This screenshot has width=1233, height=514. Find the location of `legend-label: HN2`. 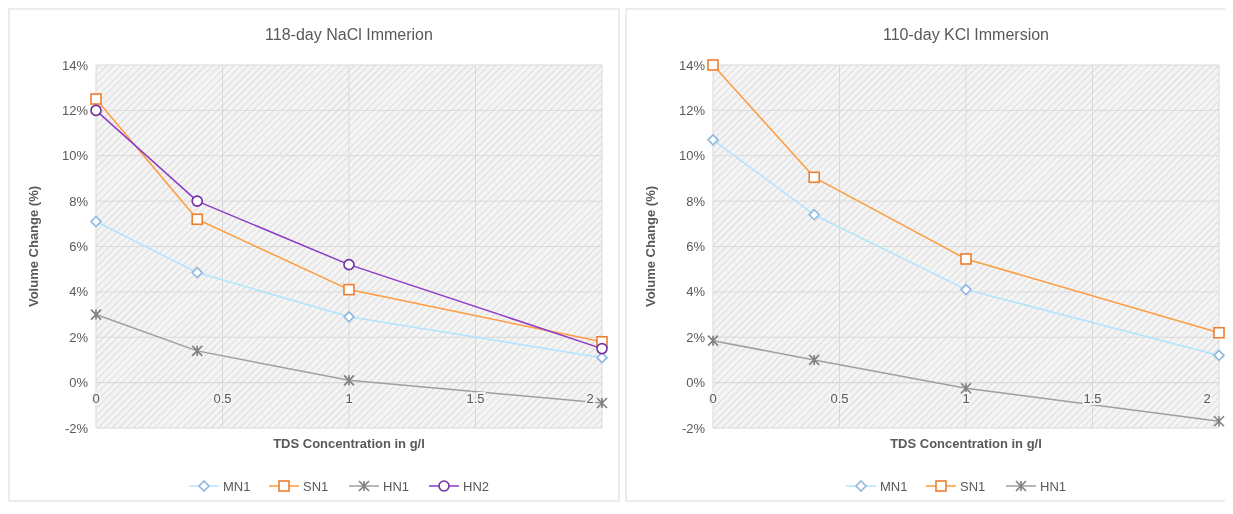

legend-label: HN2 is located at coordinates (476, 486).